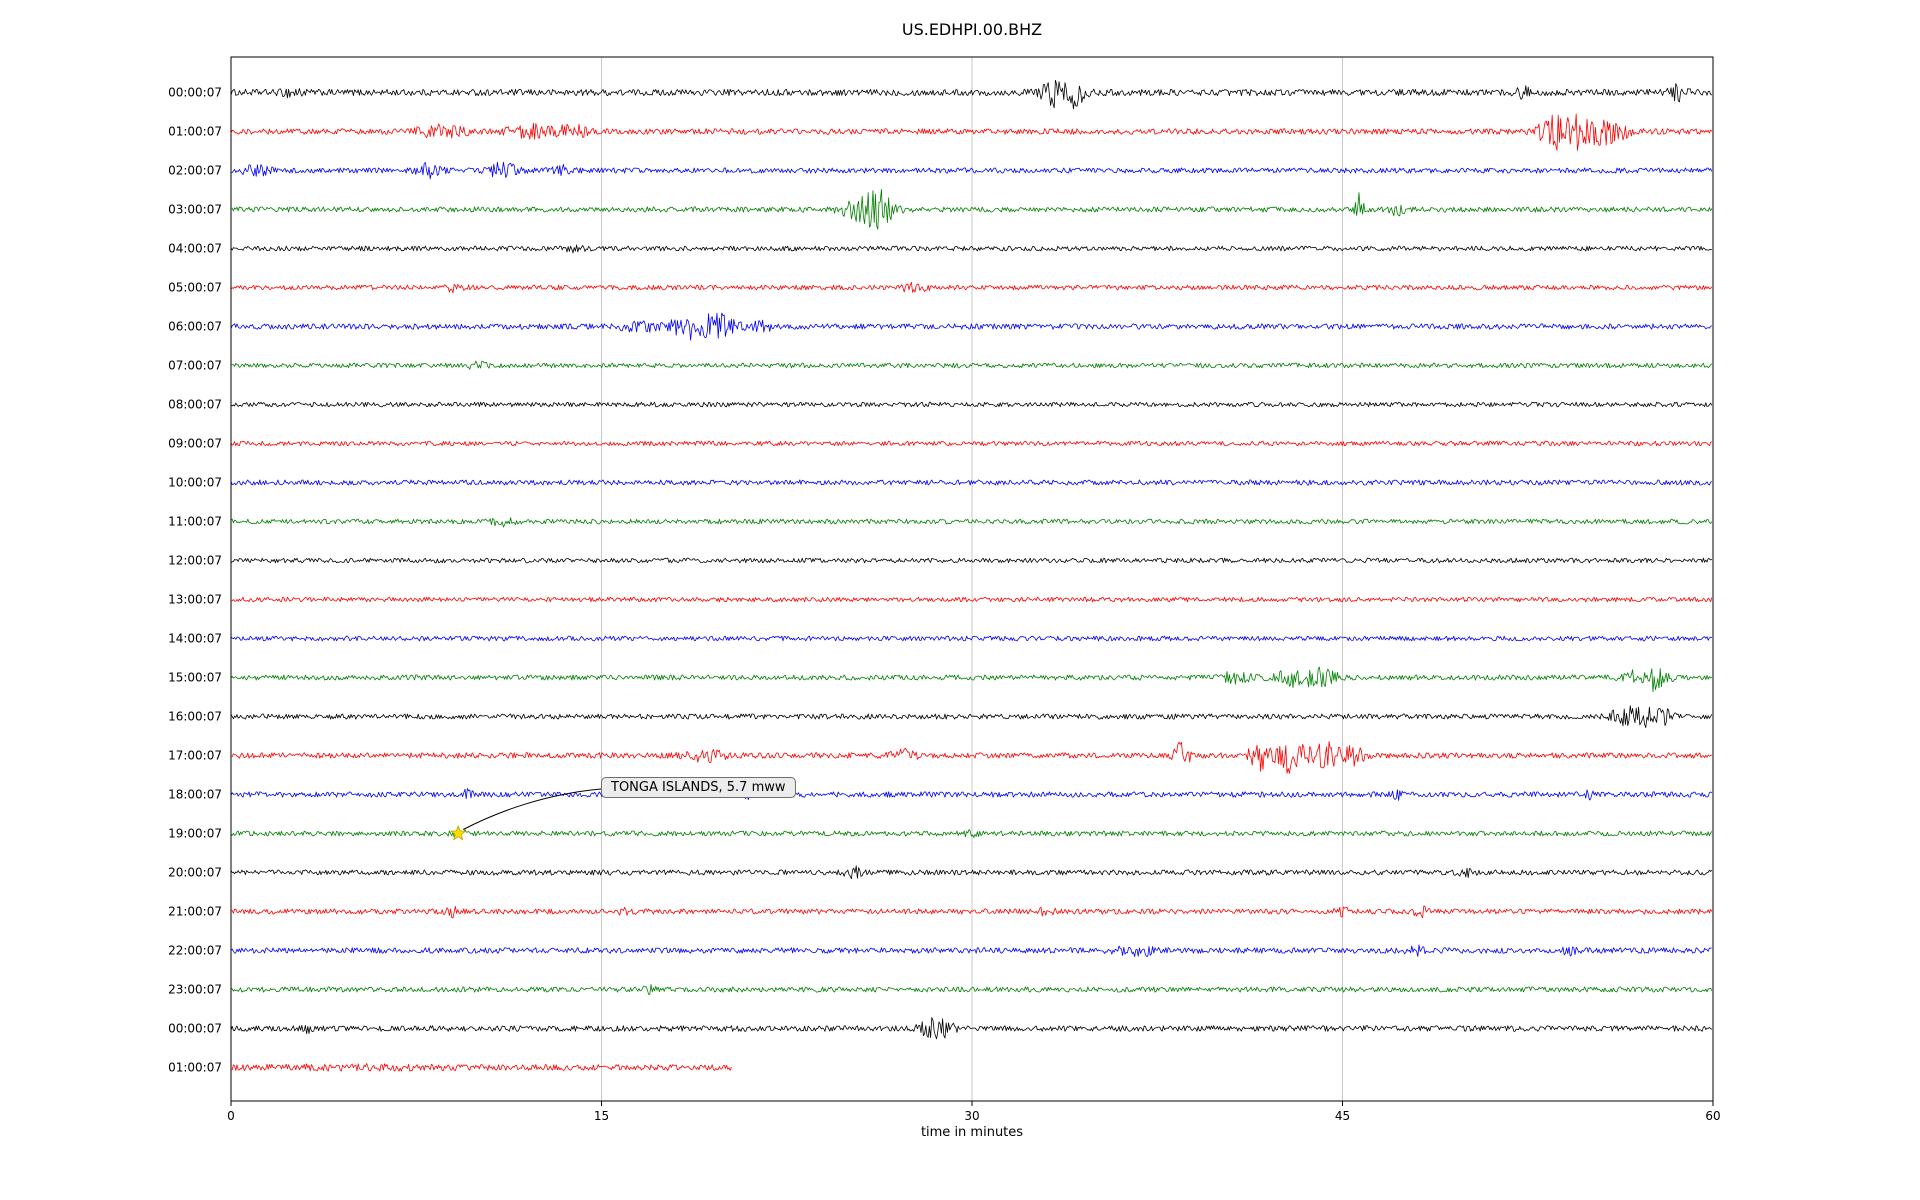  What do you see at coordinates (195, 522) in the screenshot?
I see `y-axis-label: 11:00:07` at bounding box center [195, 522].